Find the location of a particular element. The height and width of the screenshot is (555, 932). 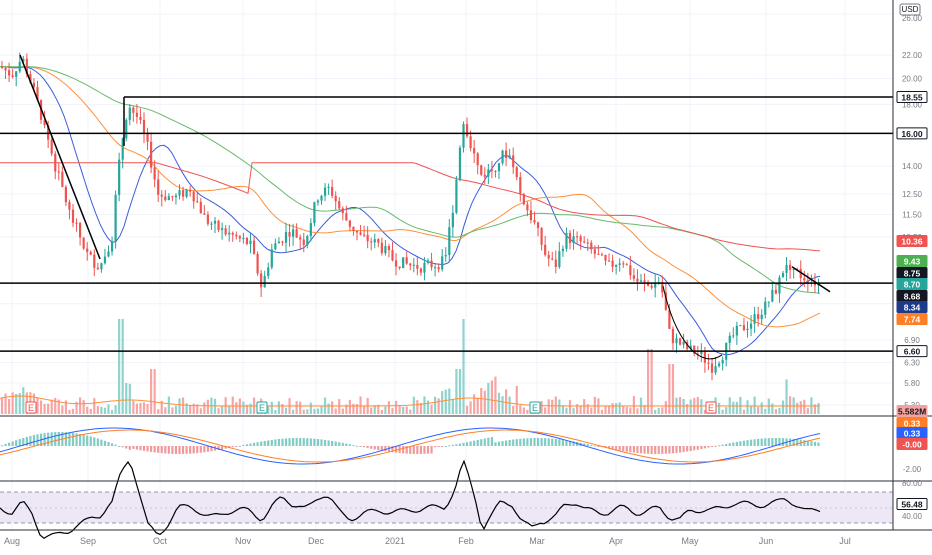

price-badge: 18.55 is located at coordinates (912, 97).